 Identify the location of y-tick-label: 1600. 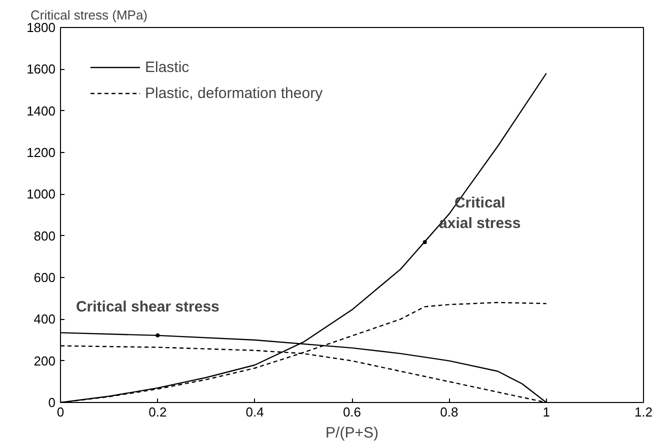
(41, 69).